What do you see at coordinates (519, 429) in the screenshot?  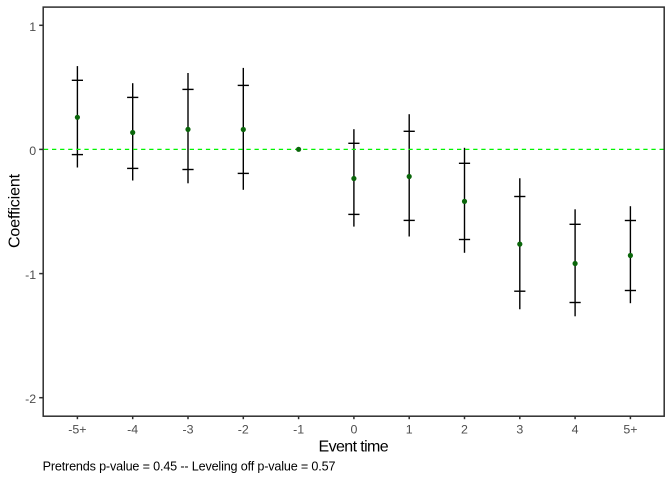 I see `svg-text: 3` at bounding box center [519, 429].